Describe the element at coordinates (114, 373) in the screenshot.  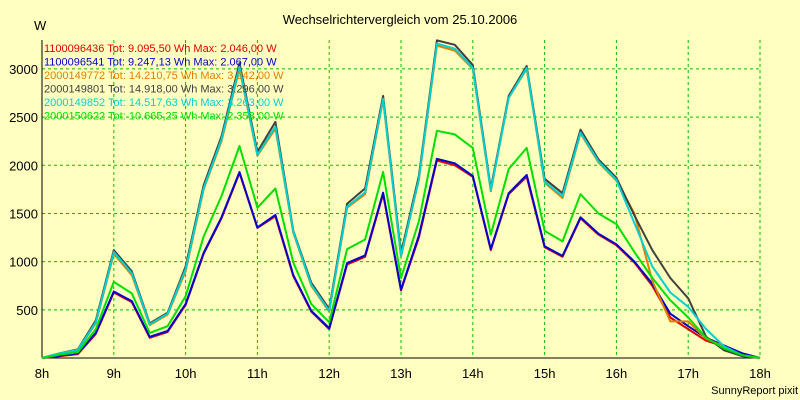
I see `x-tick-label: 9h` at that location.